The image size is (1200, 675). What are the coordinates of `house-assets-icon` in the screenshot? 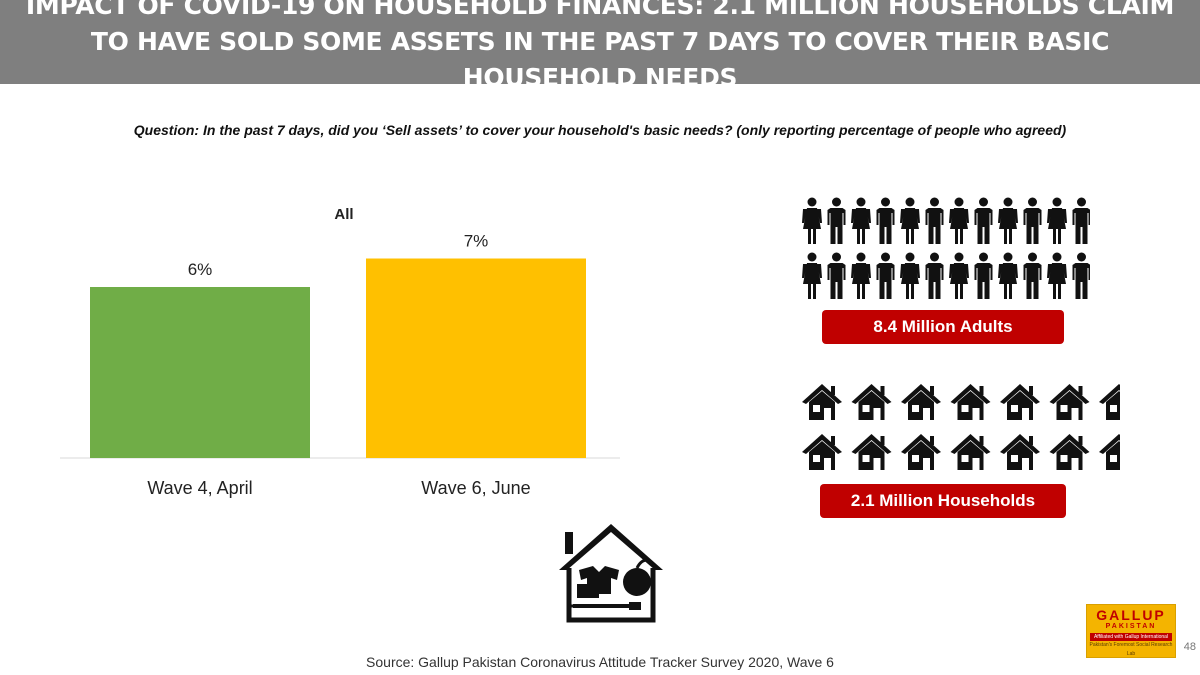 It's located at (611, 573).